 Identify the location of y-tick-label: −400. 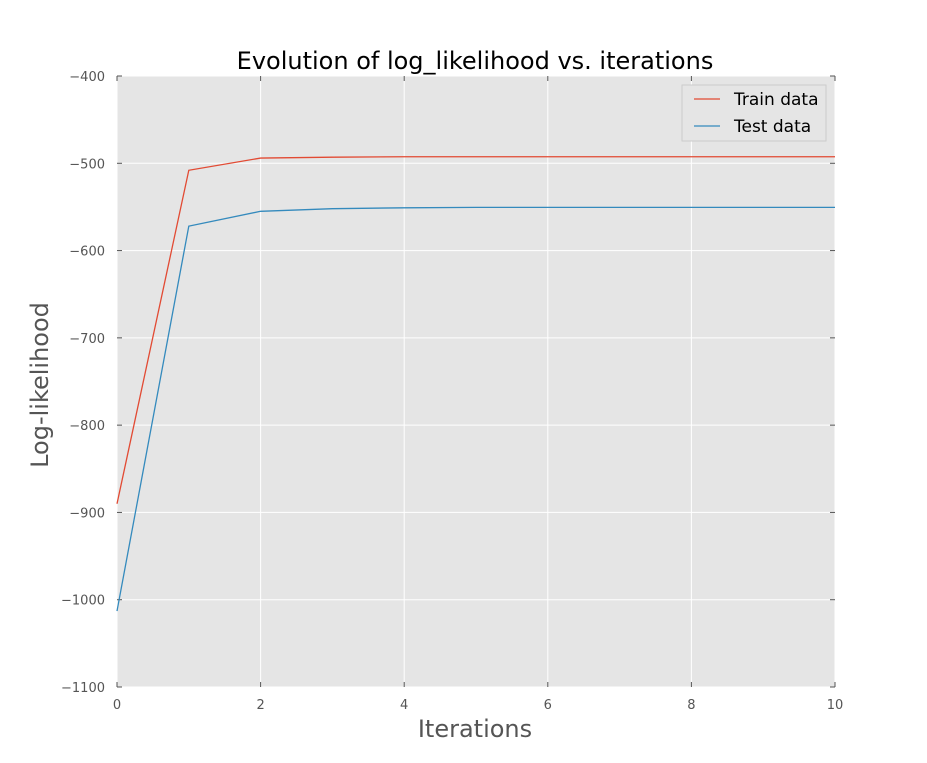
(87, 77).